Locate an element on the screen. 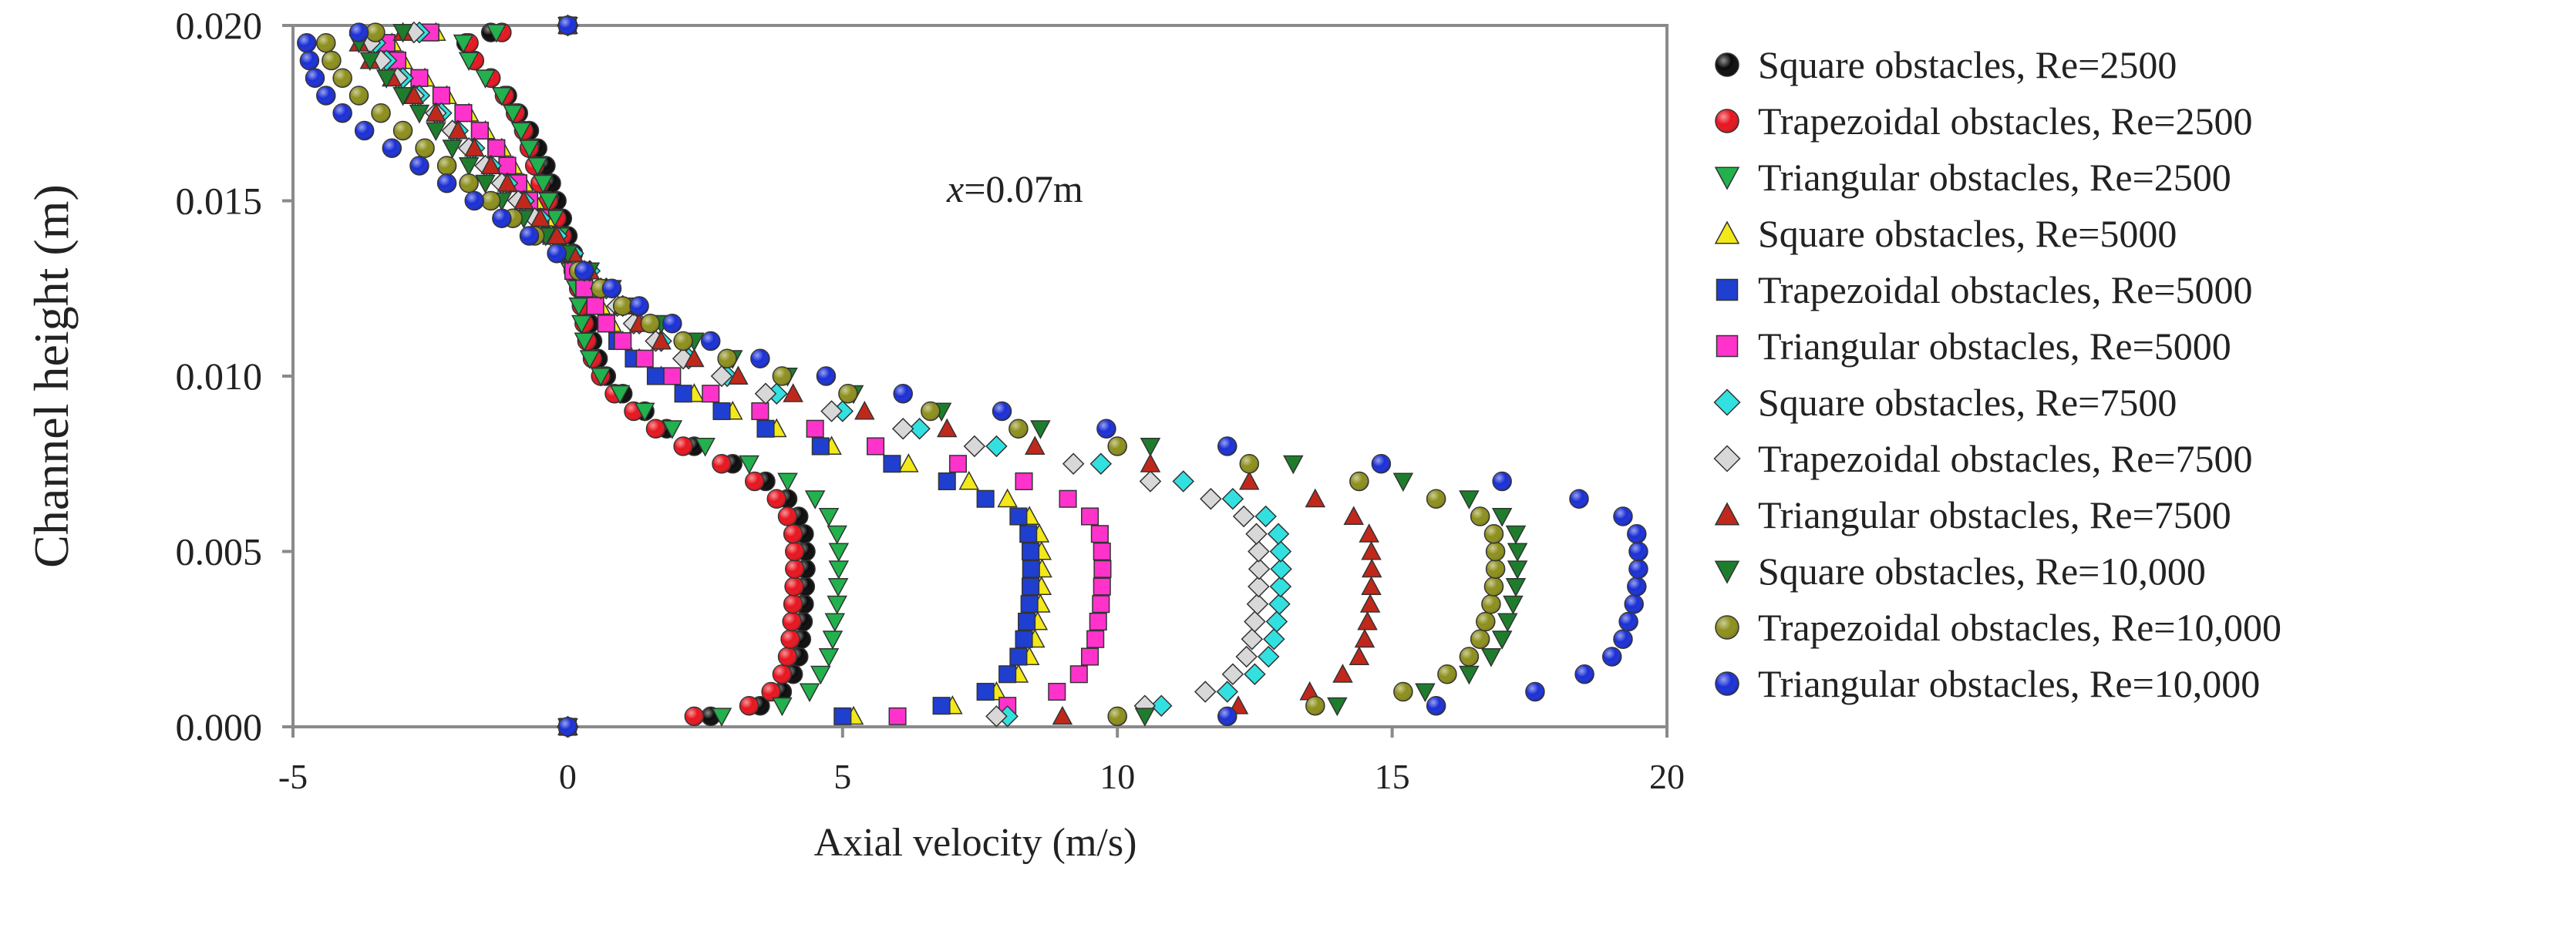 This screenshot has width=2576, height=938. y-axis-tick-labels: 0.000 0.005 0.010 0.015 0.020 is located at coordinates (220, 376).